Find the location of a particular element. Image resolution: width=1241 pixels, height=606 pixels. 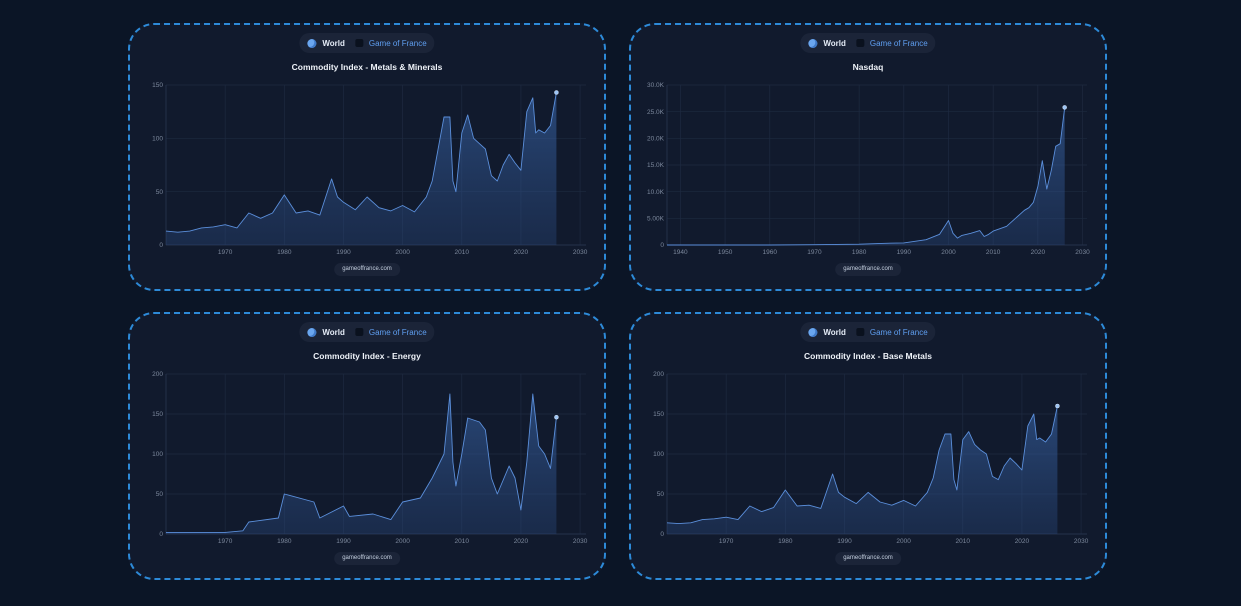

y-tick-label: 20.0K is located at coordinates (656, 139).